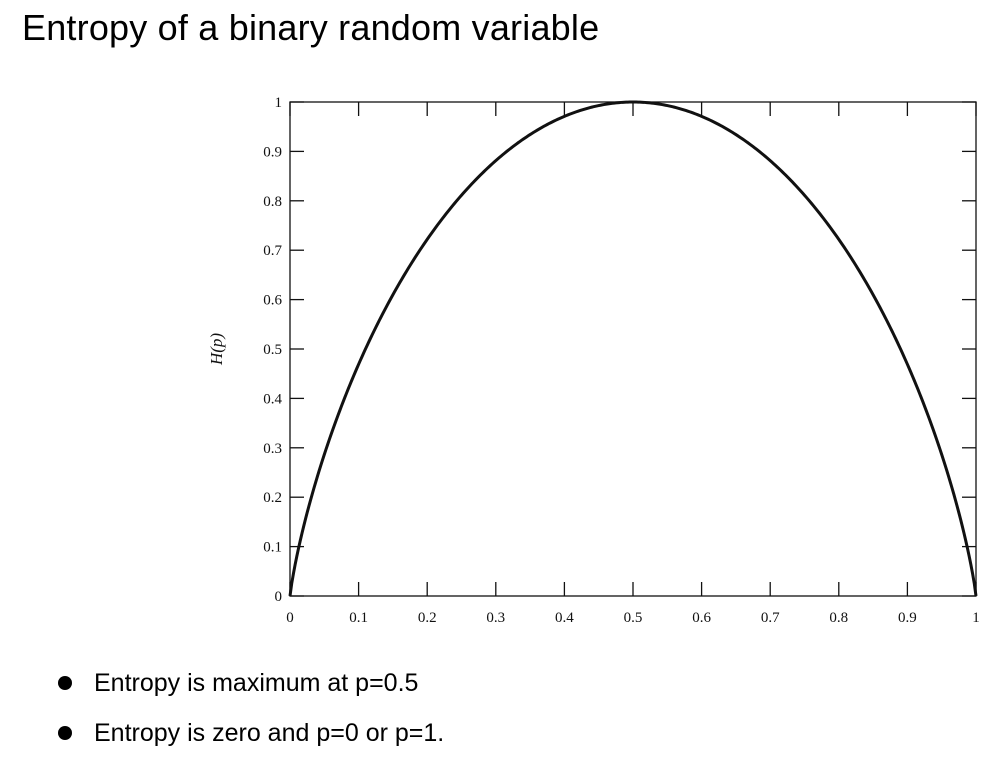  I want to click on slide-title: Entropy of a binary random variable, so click(311, 27).